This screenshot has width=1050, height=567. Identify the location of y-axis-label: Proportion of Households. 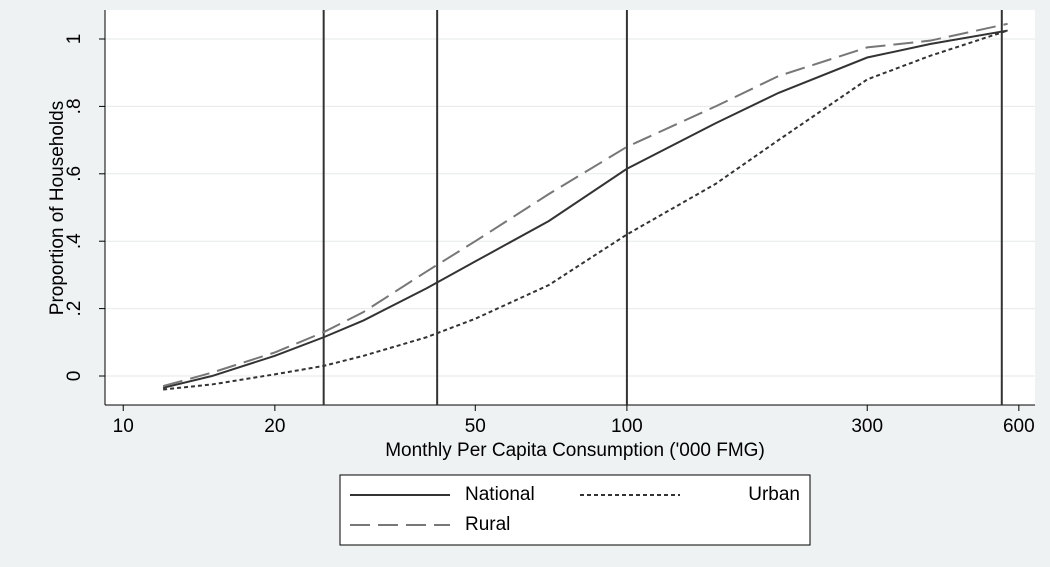
(57, 208).